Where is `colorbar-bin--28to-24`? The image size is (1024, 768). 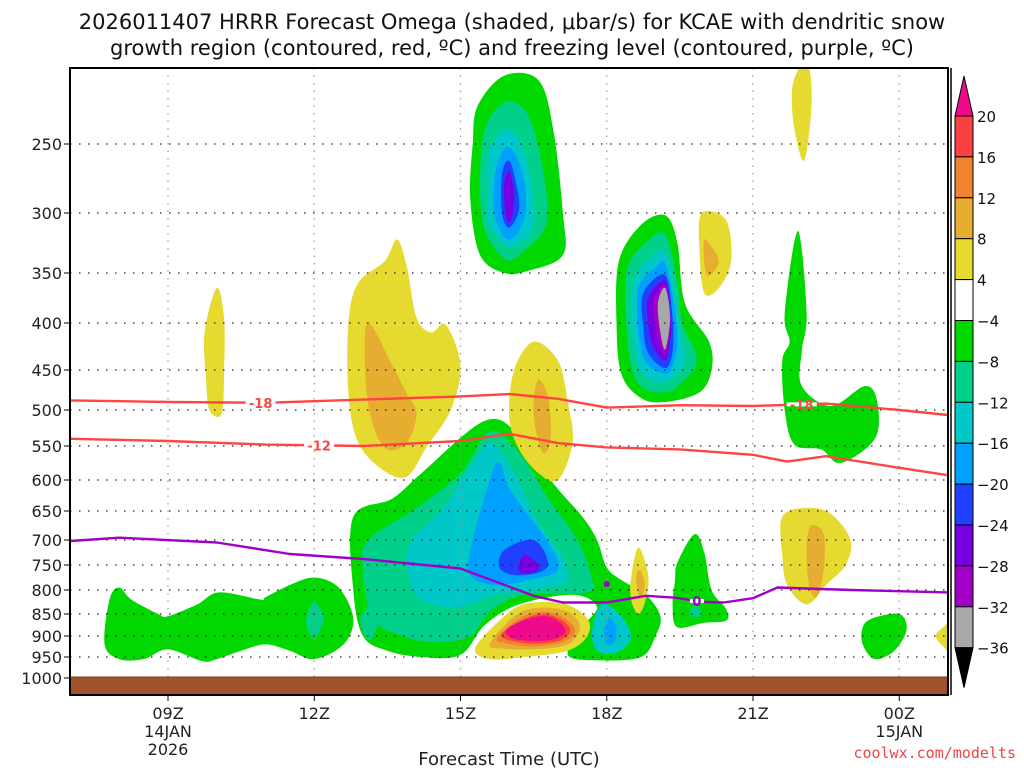
colorbar-bin--28to-24 is located at coordinates (964, 545).